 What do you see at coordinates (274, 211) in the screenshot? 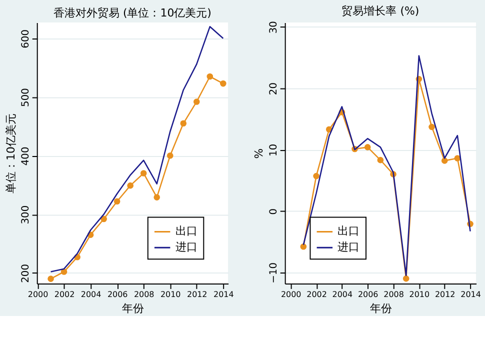
I see `y-tick-label: 0` at bounding box center [274, 211].